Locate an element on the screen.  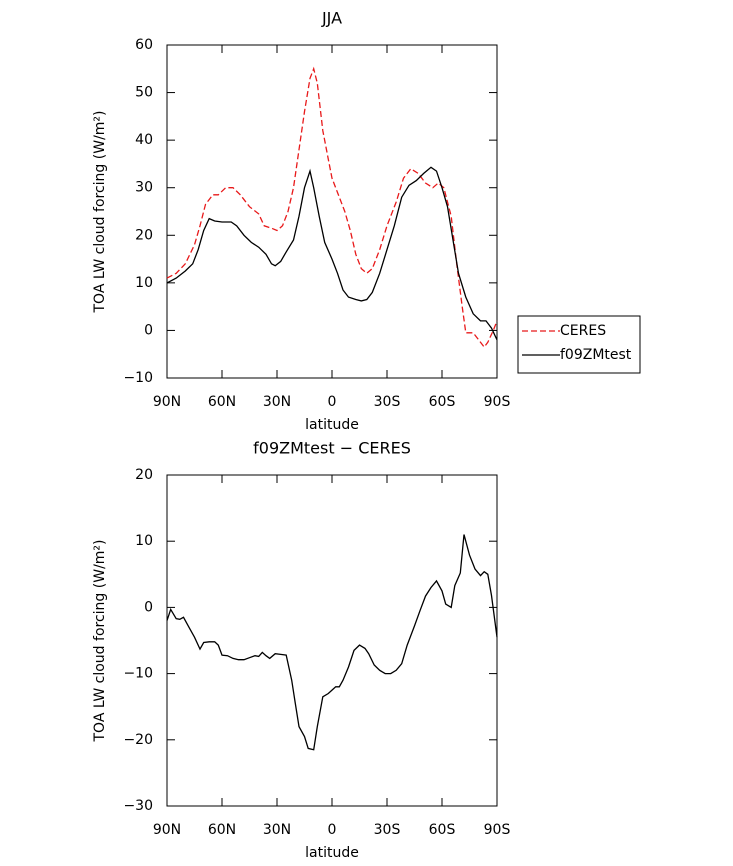
y-tick-label: 60 is located at coordinates (144, 45).